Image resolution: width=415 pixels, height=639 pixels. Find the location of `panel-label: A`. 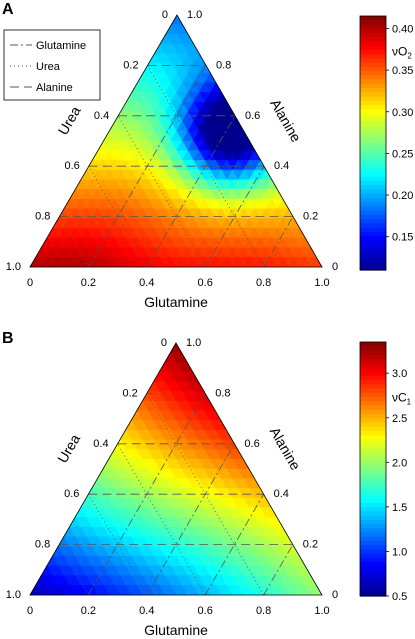

panel-label: A is located at coordinates (8, 9).